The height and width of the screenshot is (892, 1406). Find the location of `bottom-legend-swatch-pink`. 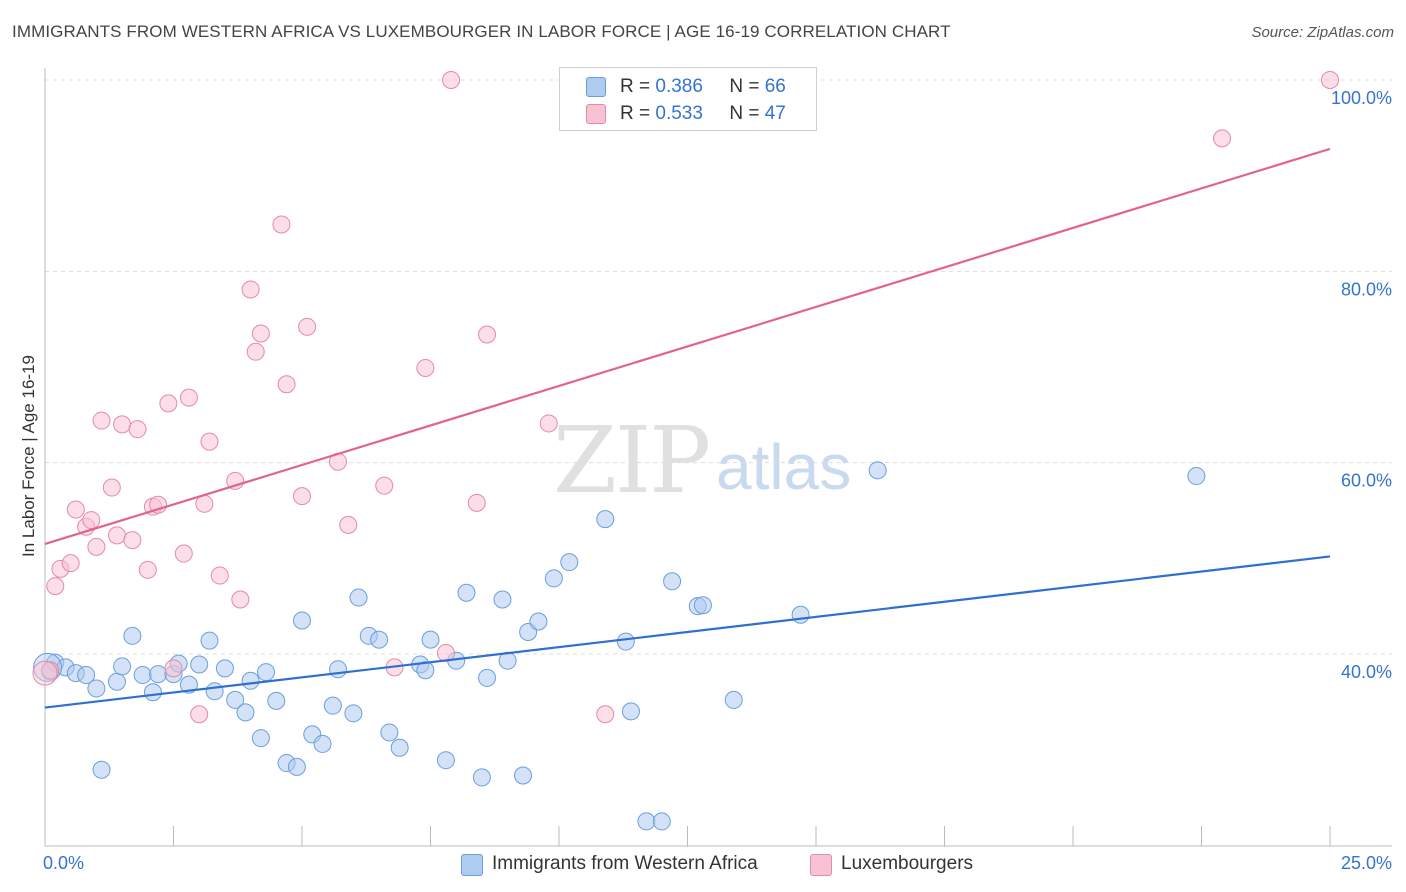

bottom-legend-swatch-pink is located at coordinates (821, 865).